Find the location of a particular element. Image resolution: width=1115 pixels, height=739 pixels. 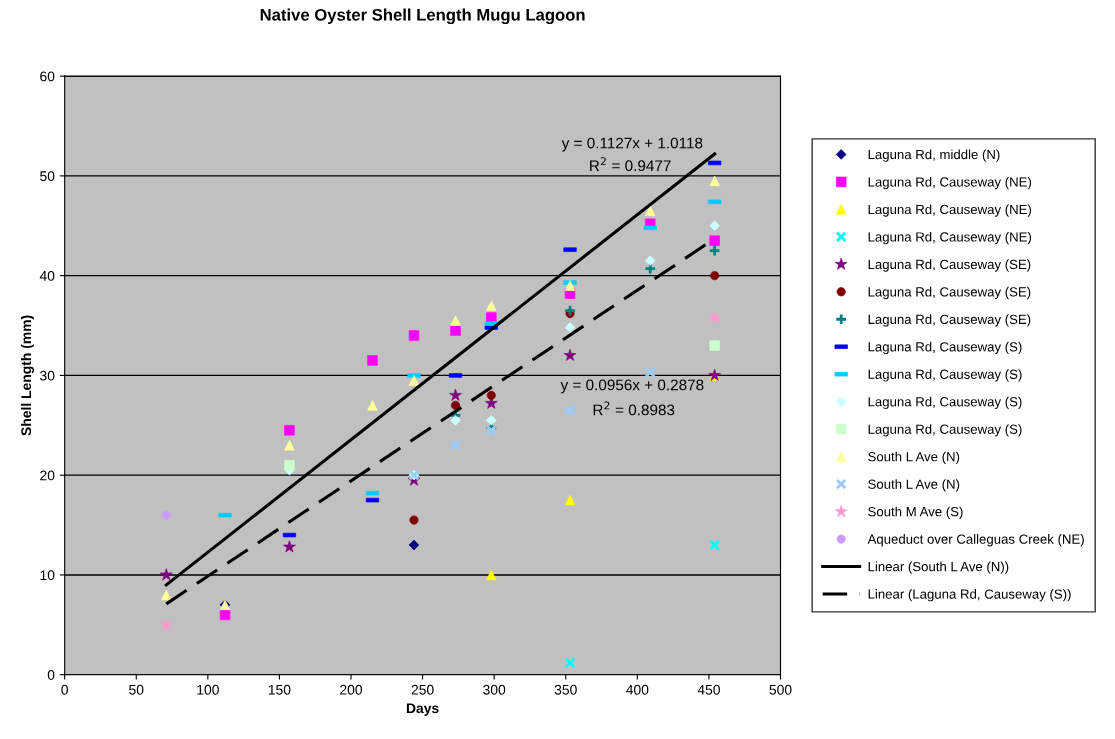

annotation: R$^{2}$ = 0.8983 is located at coordinates (634, 408).